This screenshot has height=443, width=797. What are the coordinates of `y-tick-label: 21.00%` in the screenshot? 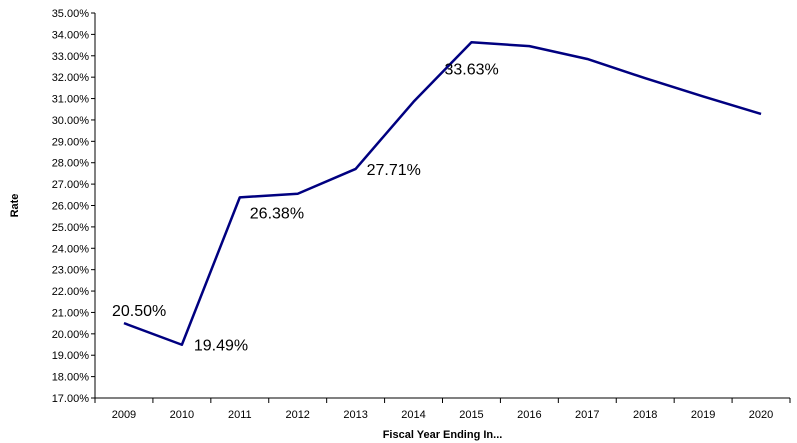 It's located at (71, 313).